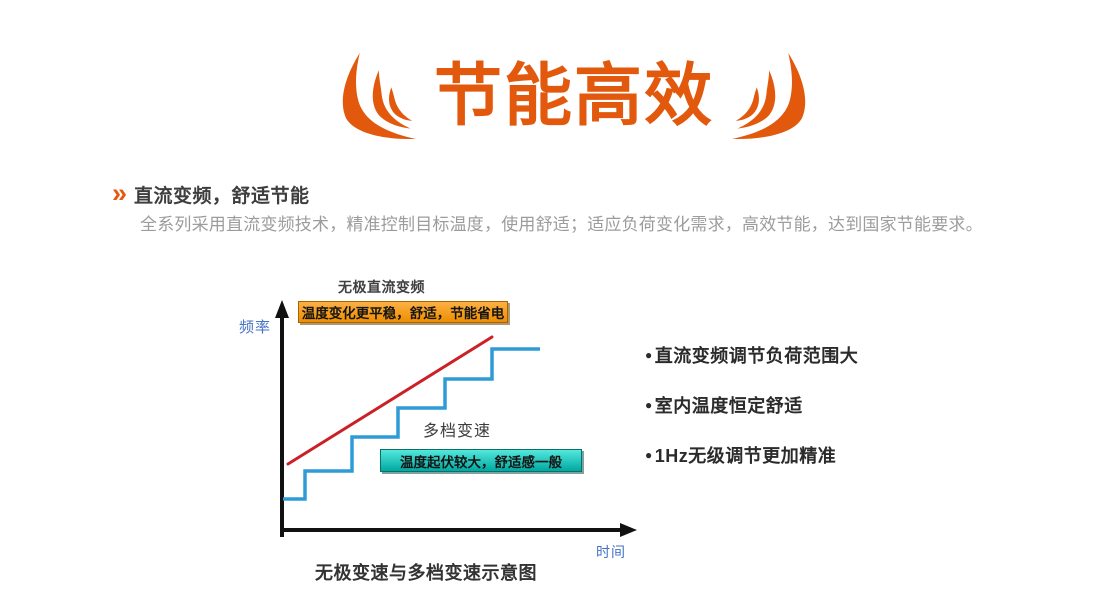  I want to click on x-axis-label: 时间, so click(611, 552).